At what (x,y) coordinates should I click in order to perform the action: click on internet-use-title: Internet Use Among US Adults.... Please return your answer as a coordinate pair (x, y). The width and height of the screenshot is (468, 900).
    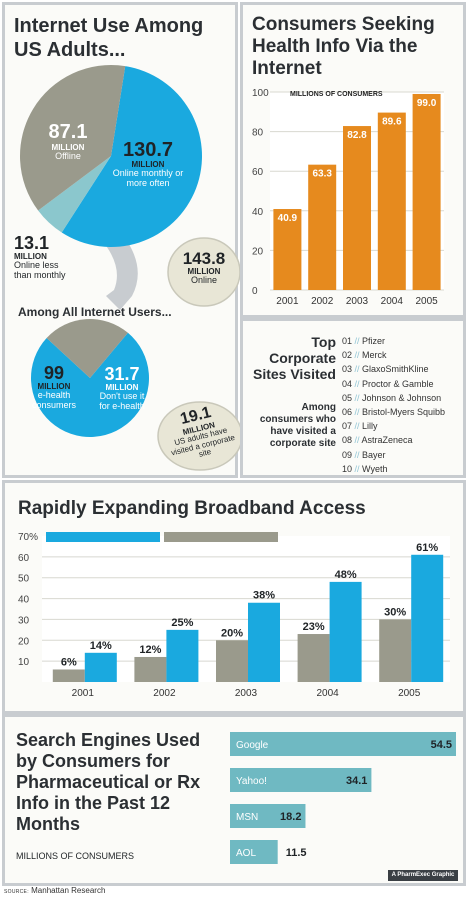
    Looking at the image, I should click on (109, 38).